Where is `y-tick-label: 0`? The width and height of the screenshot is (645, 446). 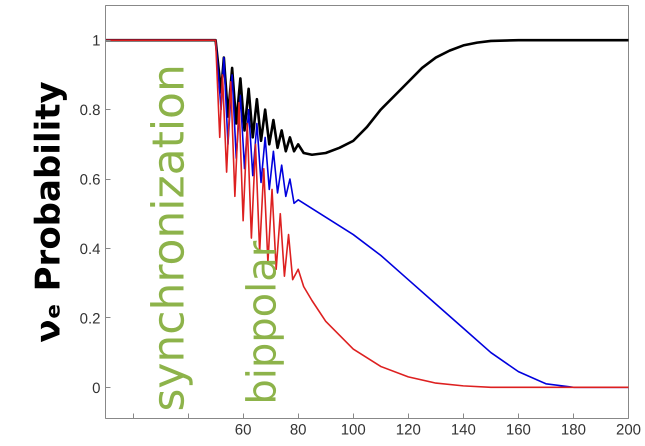 y-tick-label: 0 is located at coordinates (96, 388).